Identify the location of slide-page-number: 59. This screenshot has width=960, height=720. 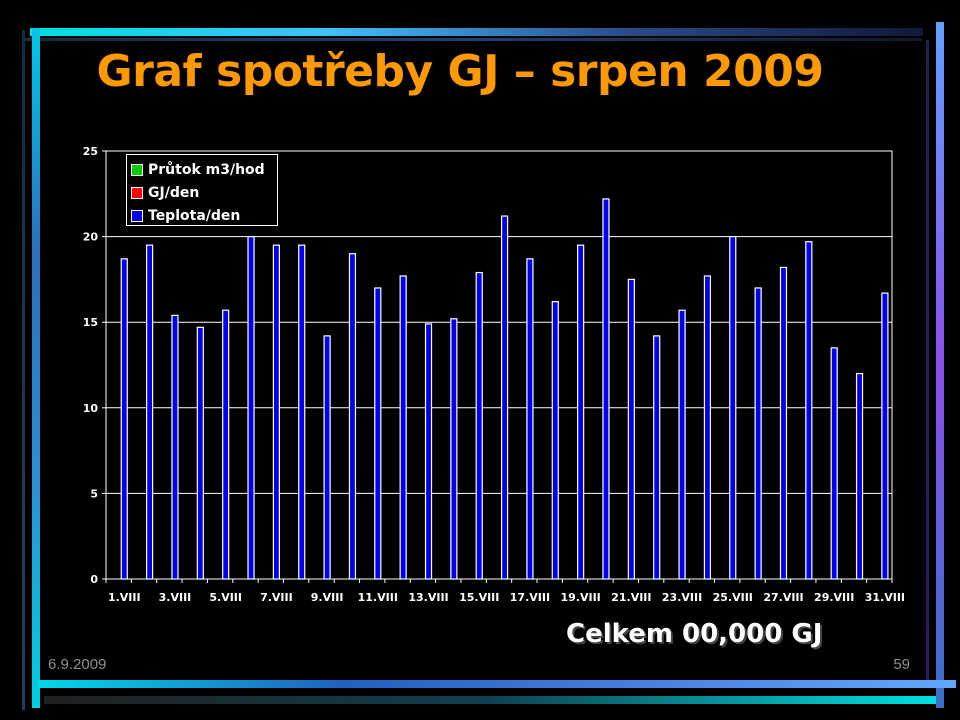
(901, 664).